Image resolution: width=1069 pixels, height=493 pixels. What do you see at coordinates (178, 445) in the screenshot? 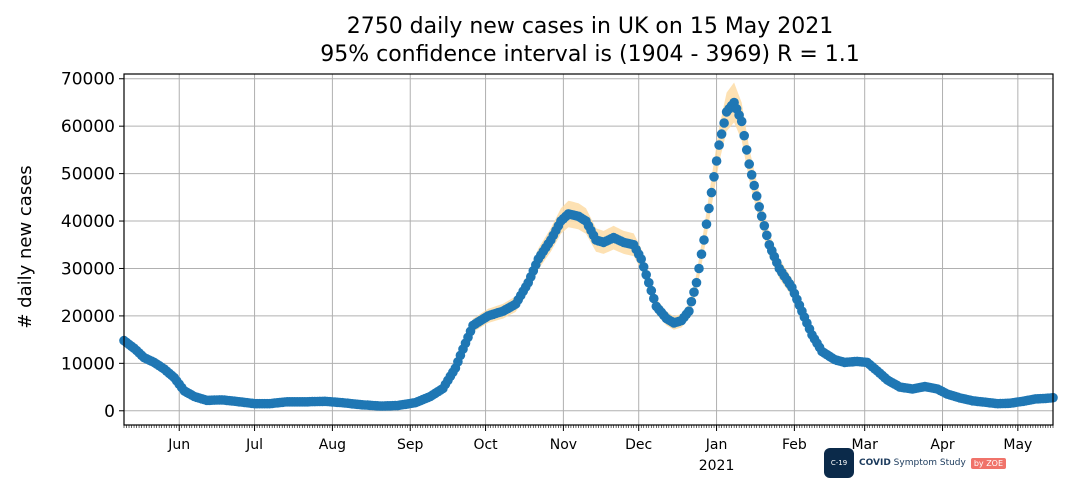
I see `x-tick-label: Jun` at bounding box center [178, 445].